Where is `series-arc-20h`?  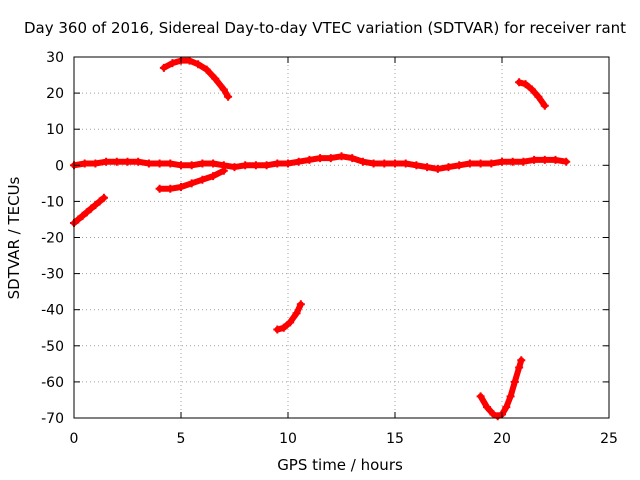
series-arc-20h is located at coordinates (501, 388).